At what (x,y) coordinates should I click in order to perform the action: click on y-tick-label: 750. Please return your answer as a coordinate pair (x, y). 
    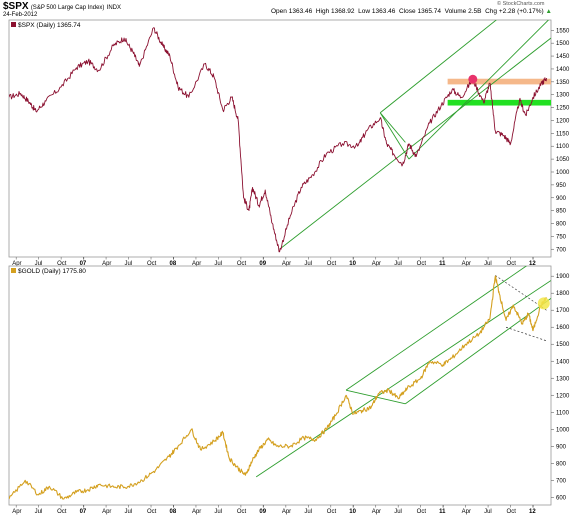
    Looking at the image, I should click on (561, 237).